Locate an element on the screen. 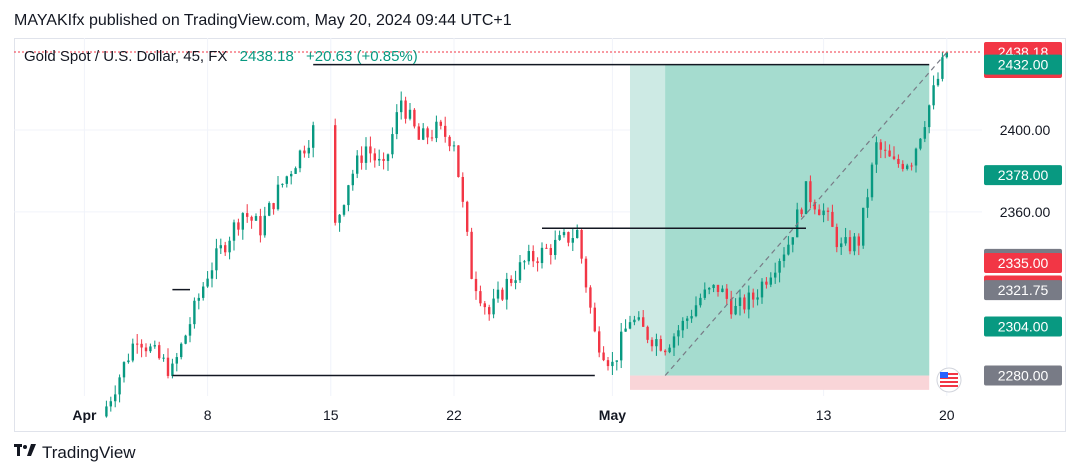 This screenshot has width=1080, height=476. y-tick-label: 2360.00 is located at coordinates (1025, 212).